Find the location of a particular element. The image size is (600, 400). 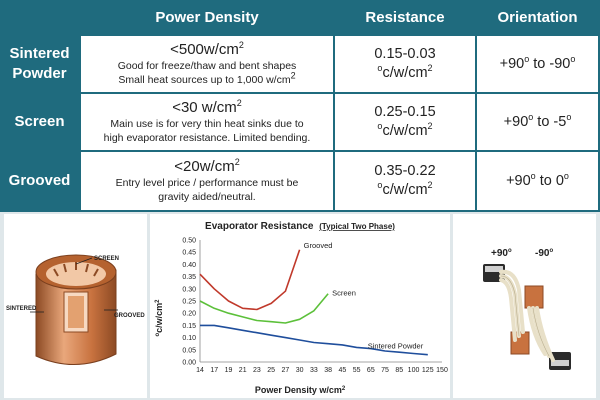

orientation-value: +90o to -90o is located at coordinates (537, 63).